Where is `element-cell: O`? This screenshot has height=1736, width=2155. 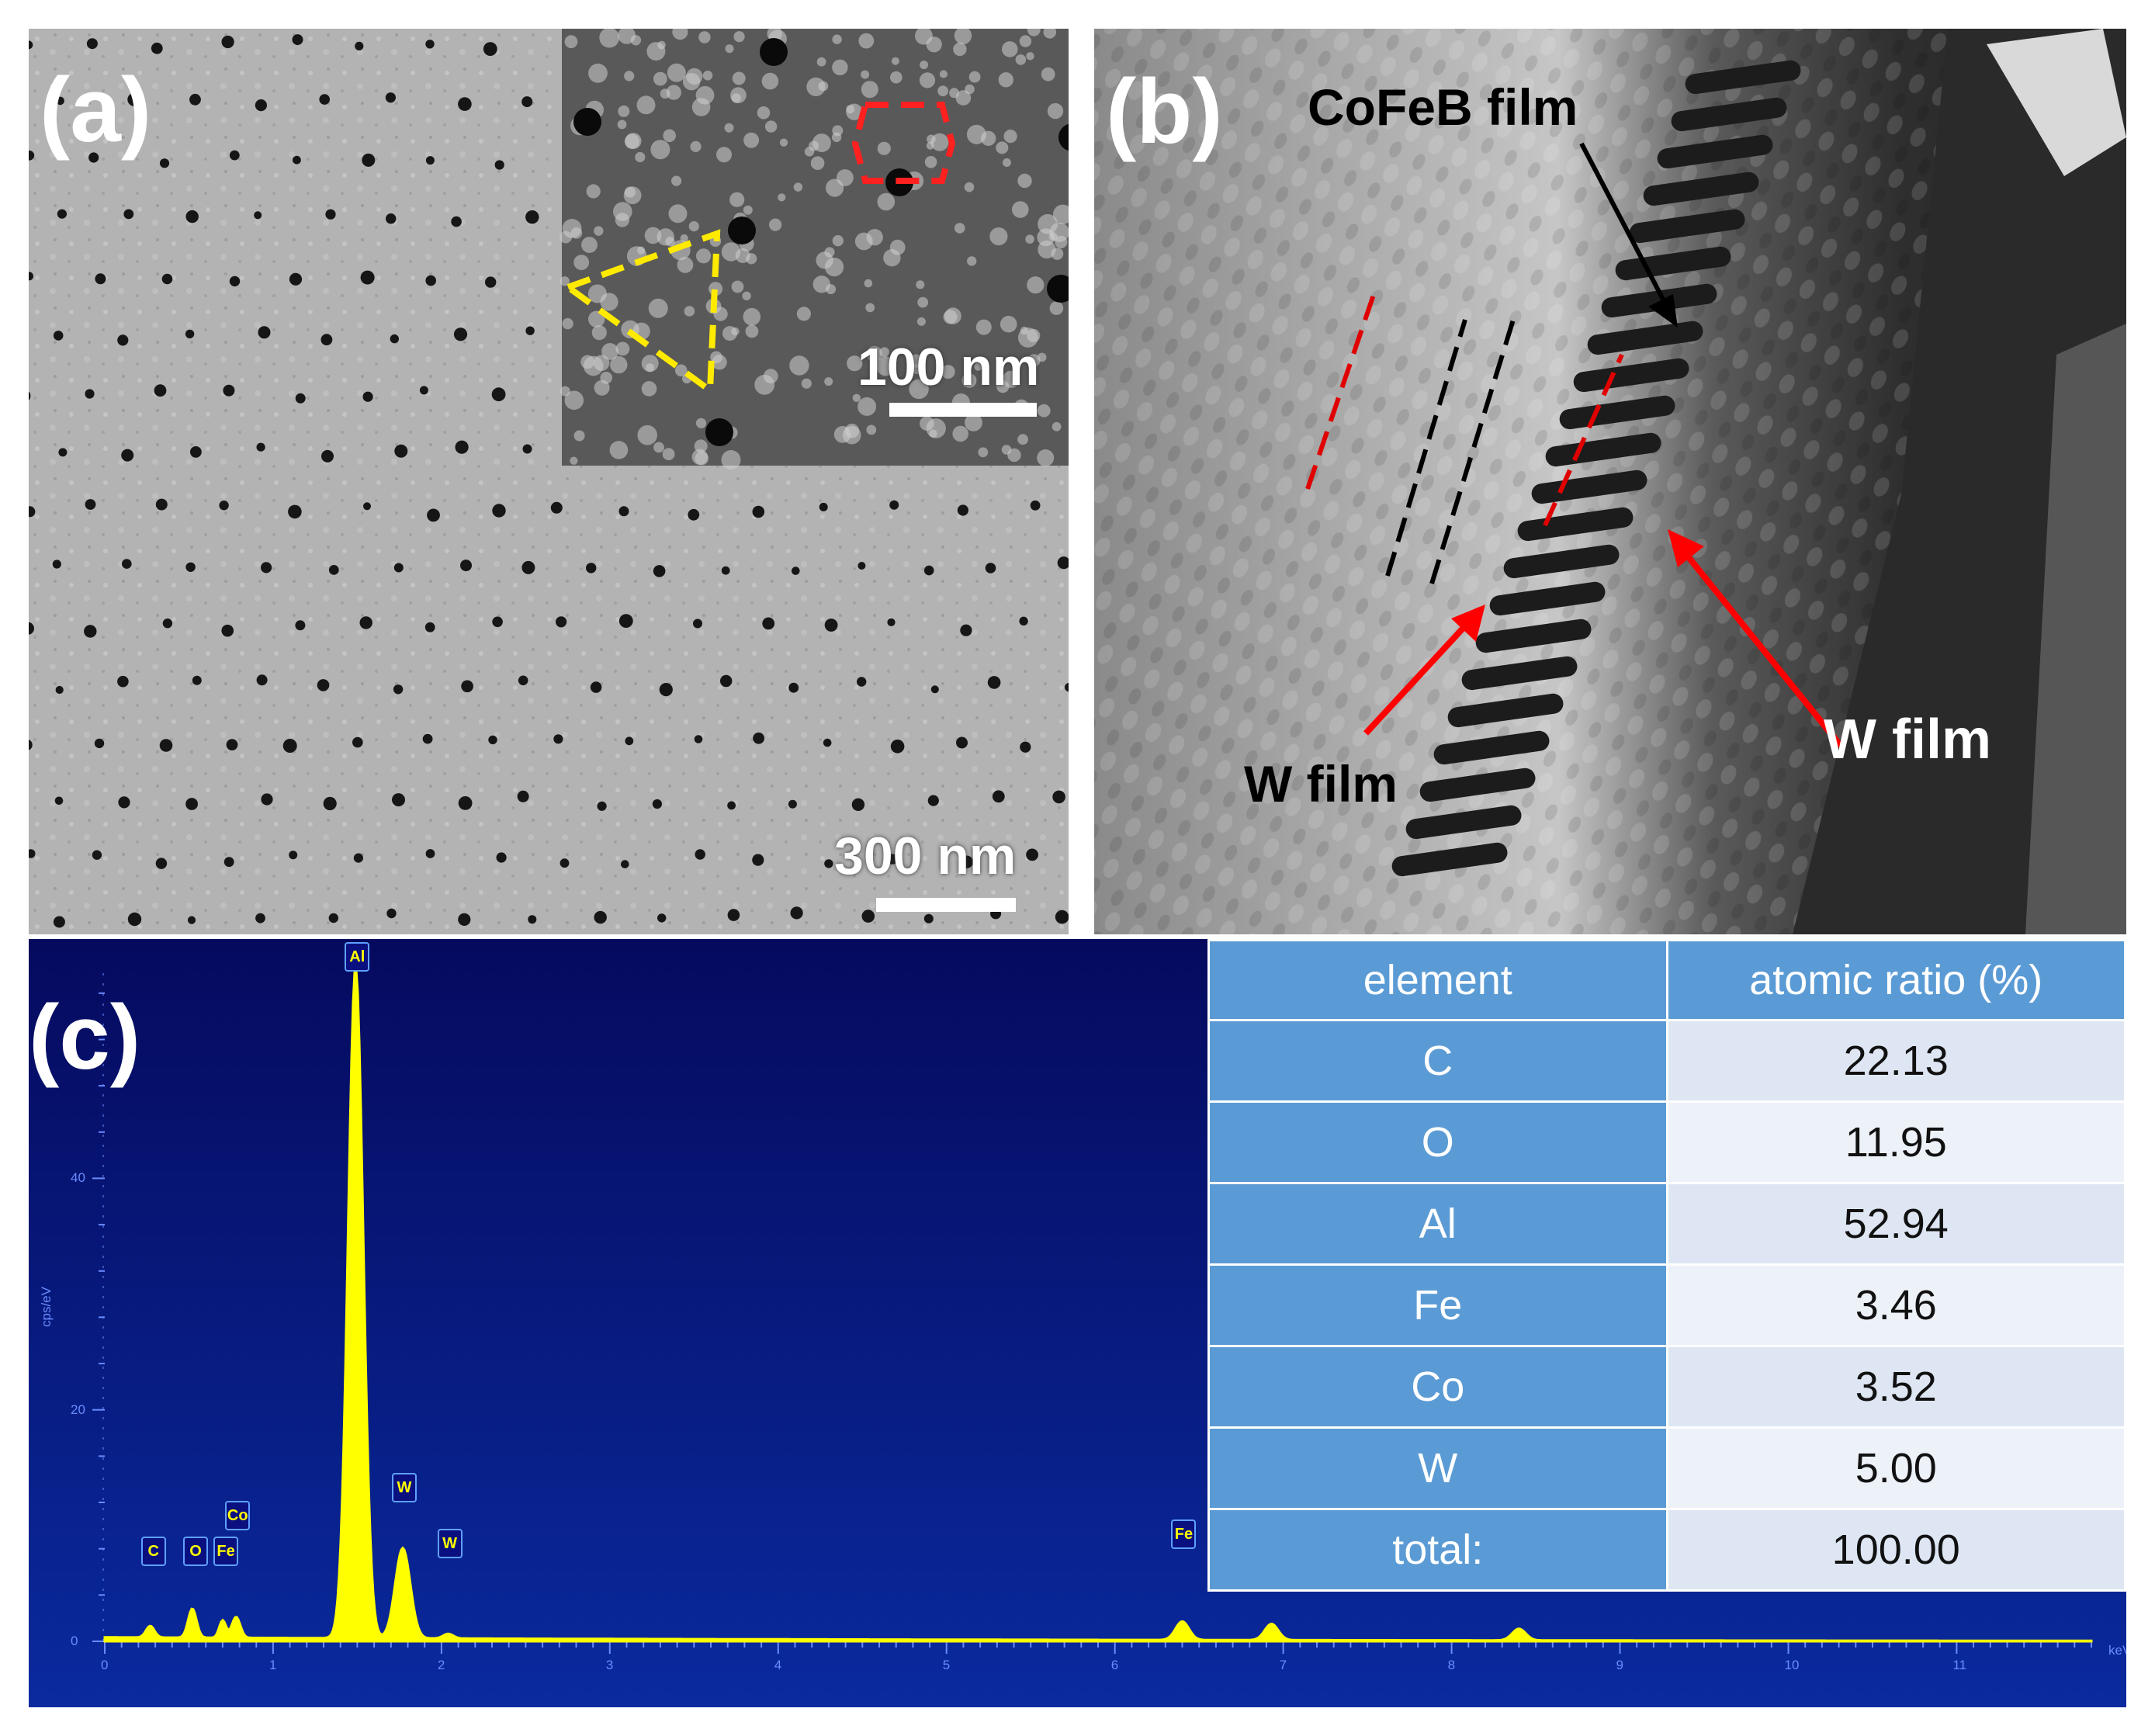 element-cell: O is located at coordinates (1437, 1142).